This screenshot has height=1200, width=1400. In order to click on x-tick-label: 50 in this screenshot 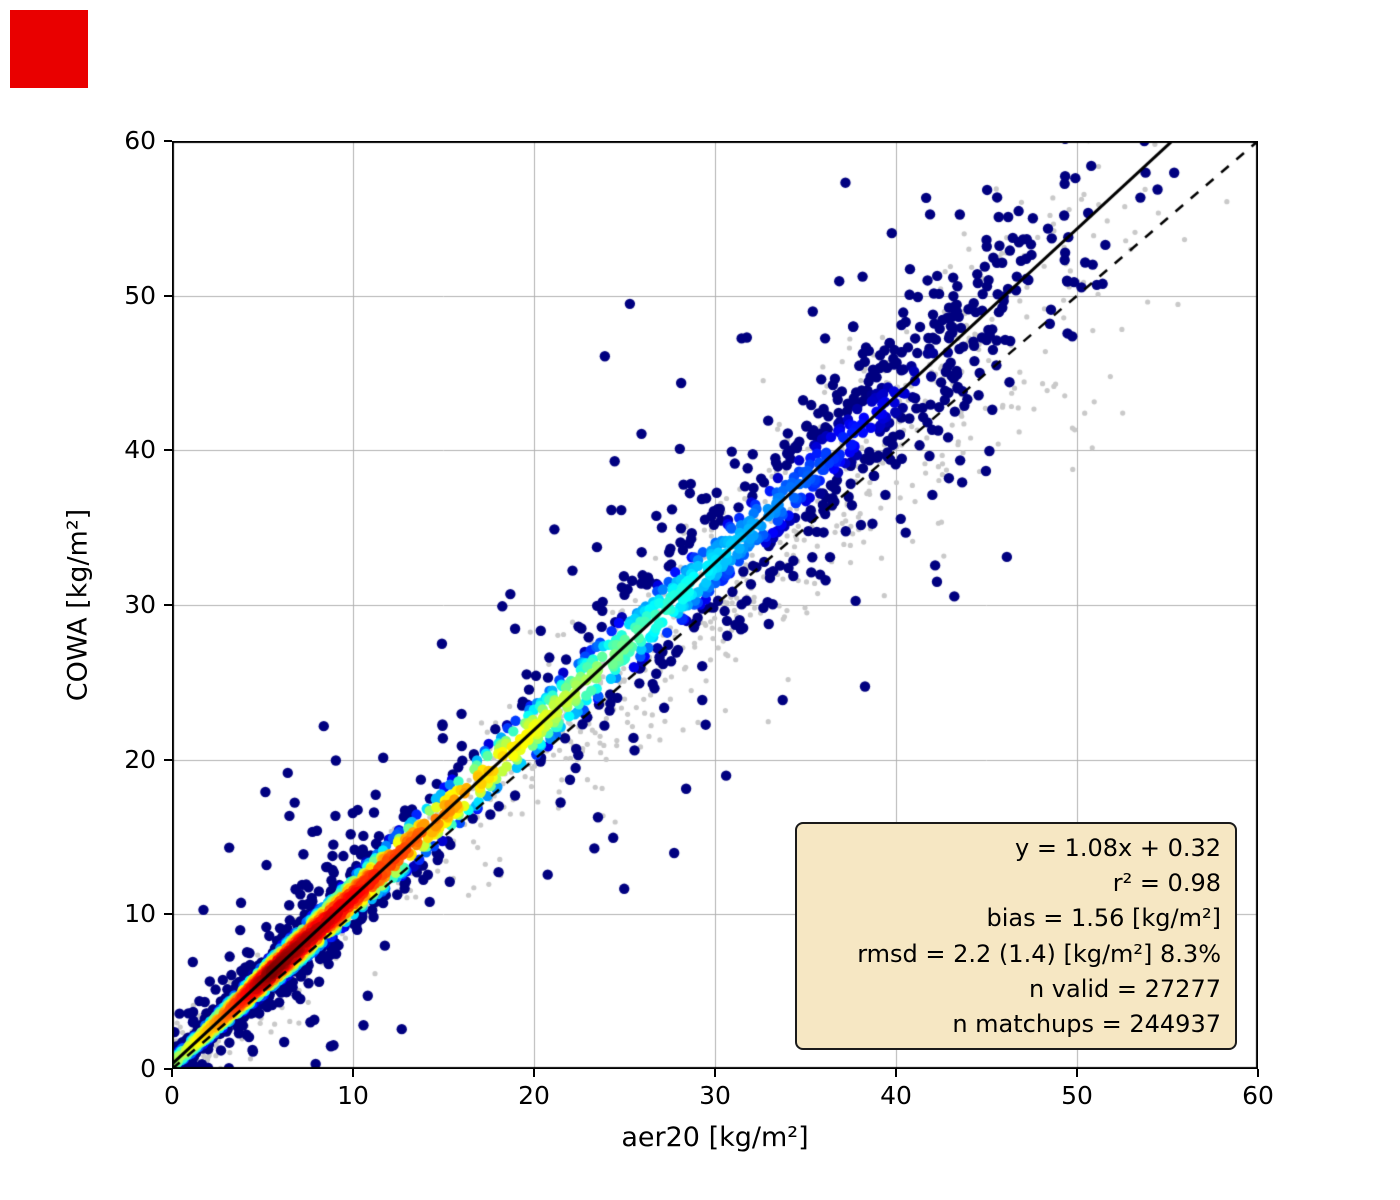, I will do `click(1077, 1095)`.